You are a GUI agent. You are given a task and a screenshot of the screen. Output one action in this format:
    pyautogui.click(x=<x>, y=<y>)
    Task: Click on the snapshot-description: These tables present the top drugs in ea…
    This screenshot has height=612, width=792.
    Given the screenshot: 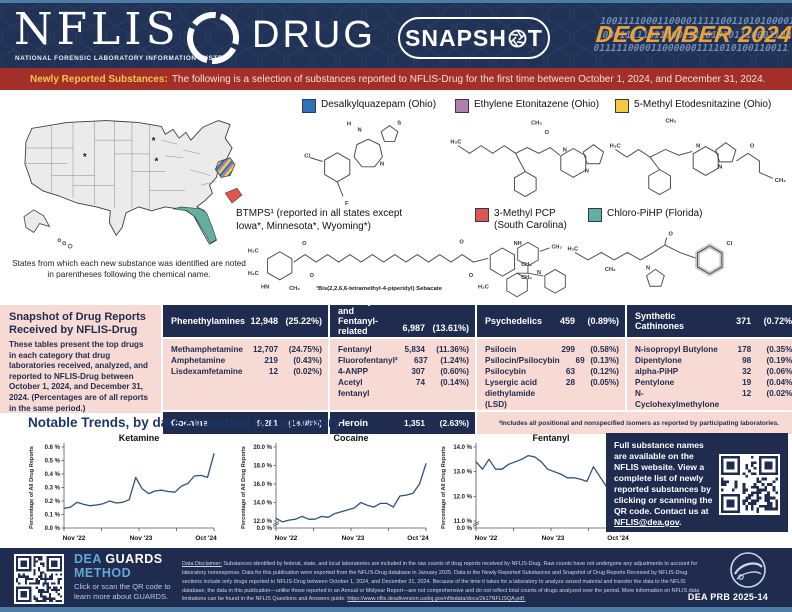 What is the action you would take?
    pyautogui.click(x=79, y=376)
    